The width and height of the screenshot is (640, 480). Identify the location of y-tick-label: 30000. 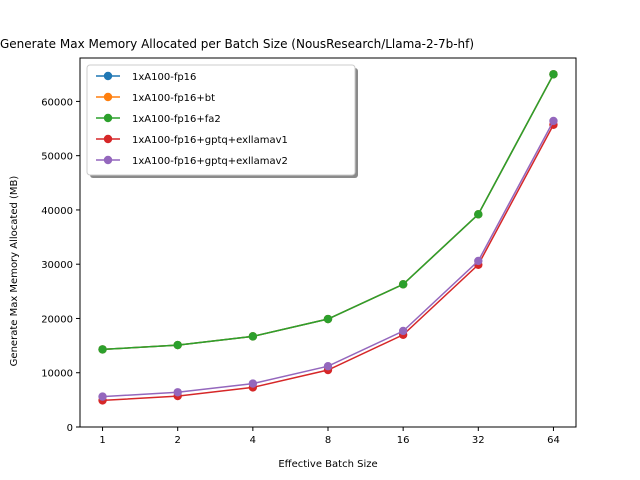
(57, 265).